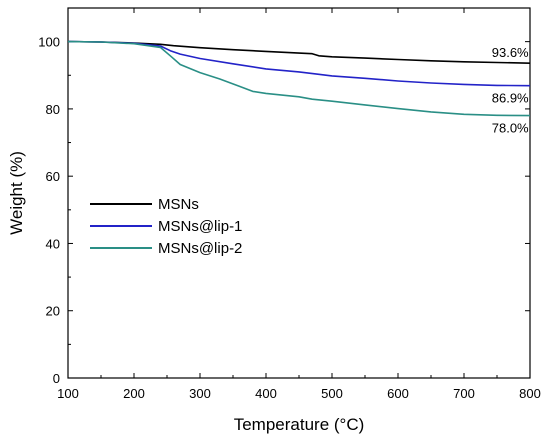 This screenshot has width=550, height=440. Describe the element at coordinates (510, 98) in the screenshot. I see `annotation-label: 86.9%` at that location.